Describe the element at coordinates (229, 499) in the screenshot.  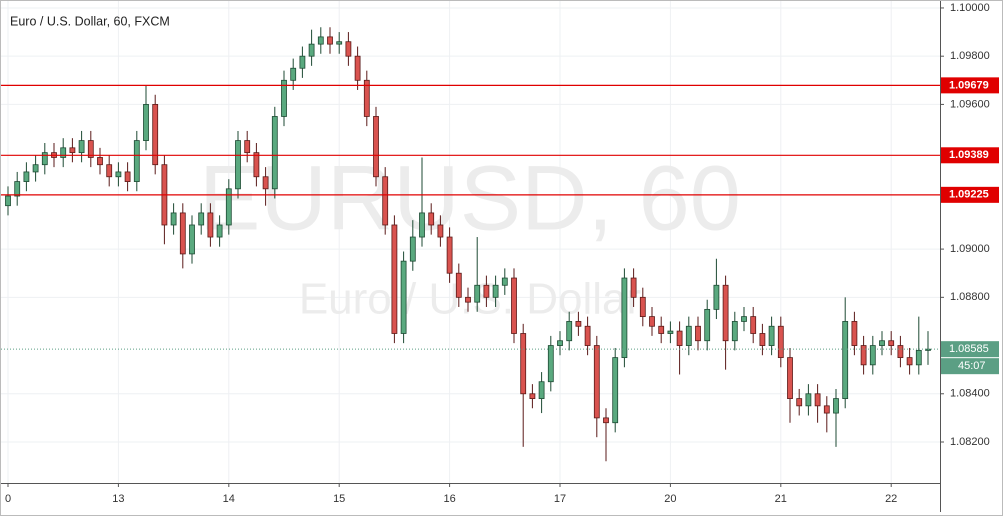
I see `x-tick-label: 14` at that location.